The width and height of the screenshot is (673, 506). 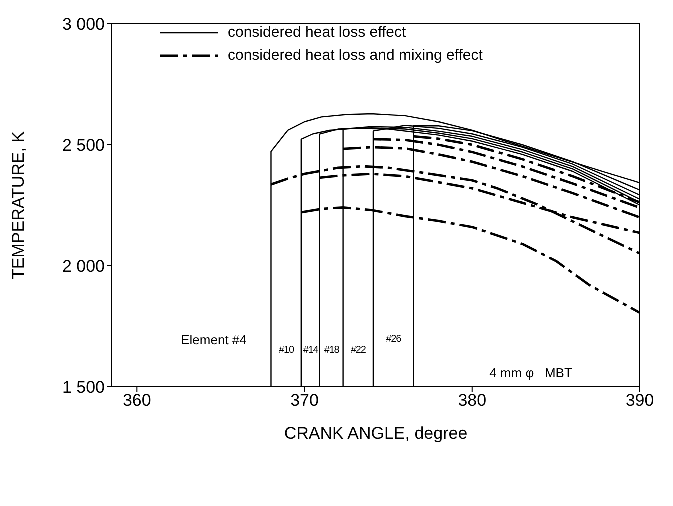 I want to click on annotation: #18, so click(x=332, y=350).